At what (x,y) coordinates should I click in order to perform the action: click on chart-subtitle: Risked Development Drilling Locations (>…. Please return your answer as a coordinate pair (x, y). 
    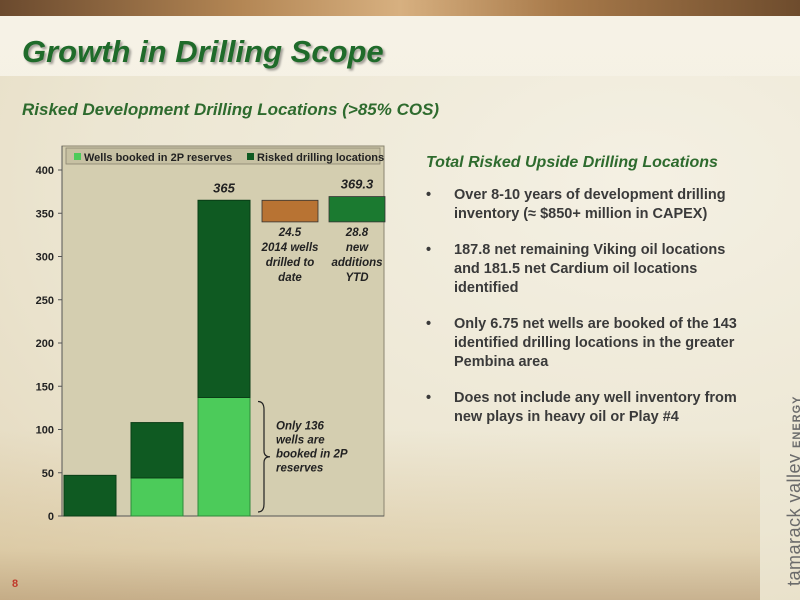
    Looking at the image, I should click on (231, 109).